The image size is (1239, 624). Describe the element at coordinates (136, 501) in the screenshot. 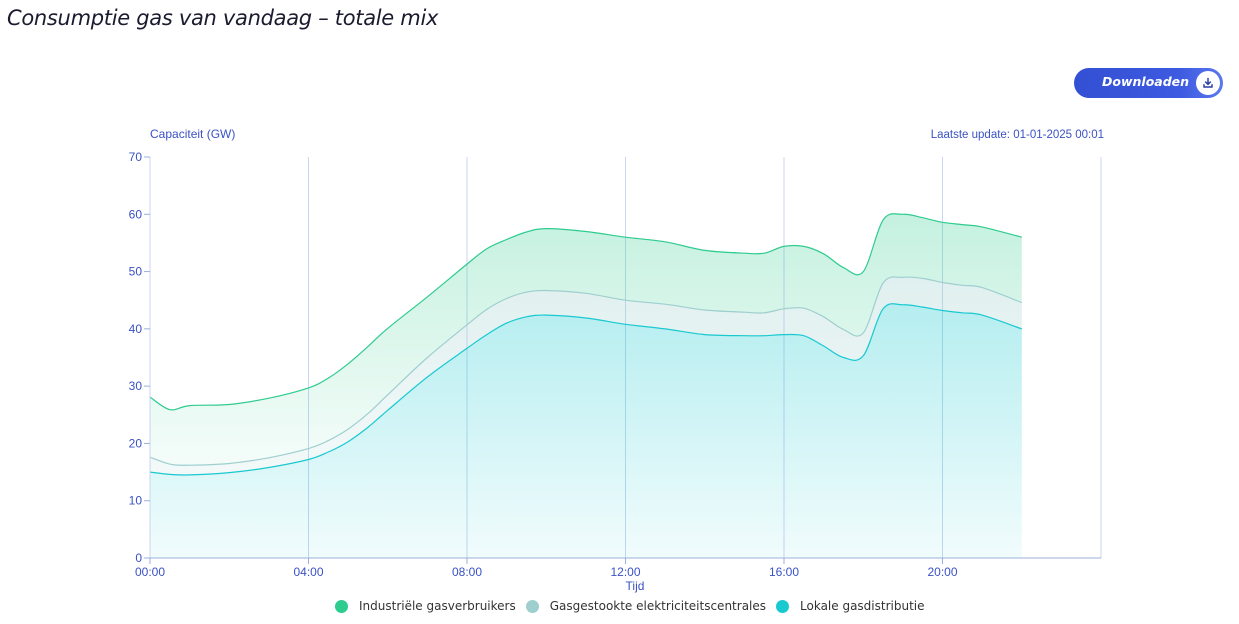

I see `y-tick-label: 10` at that location.